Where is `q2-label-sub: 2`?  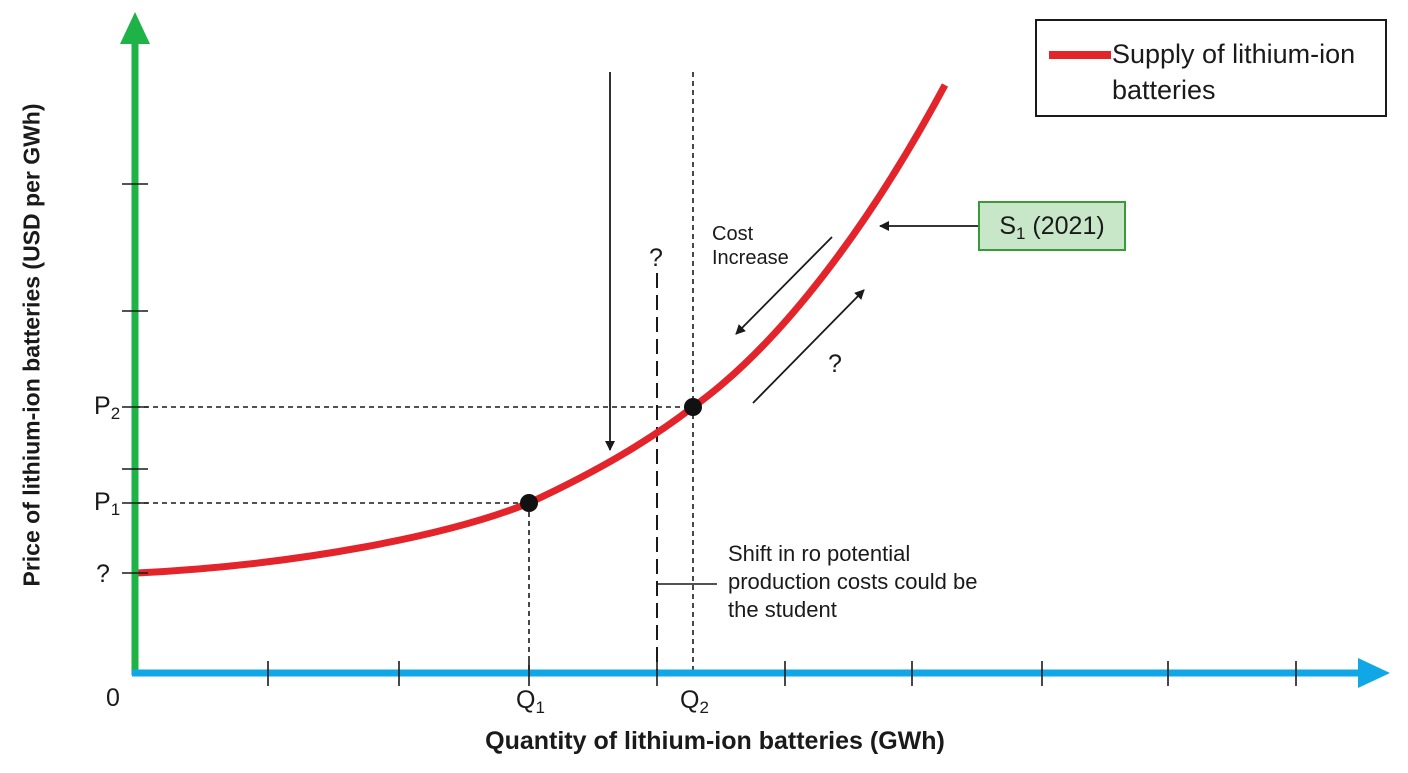 q2-label-sub: 2 is located at coordinates (704, 707).